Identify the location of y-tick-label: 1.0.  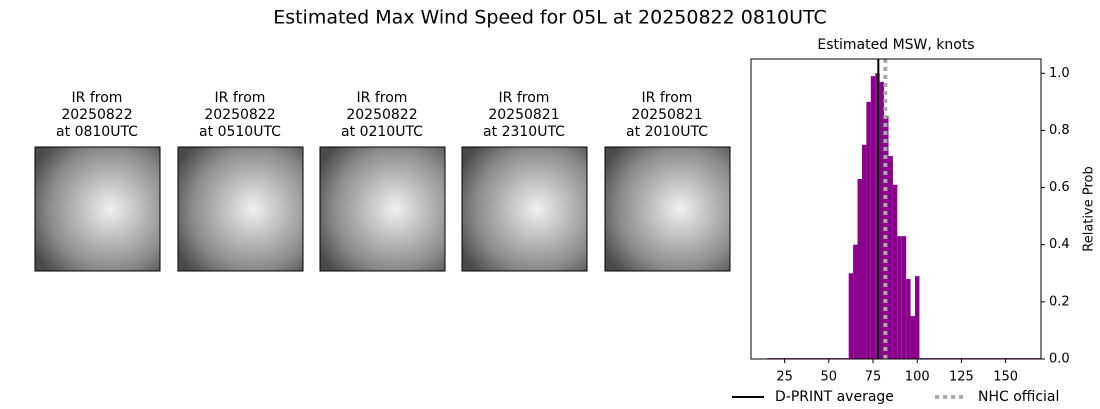
(1059, 73).